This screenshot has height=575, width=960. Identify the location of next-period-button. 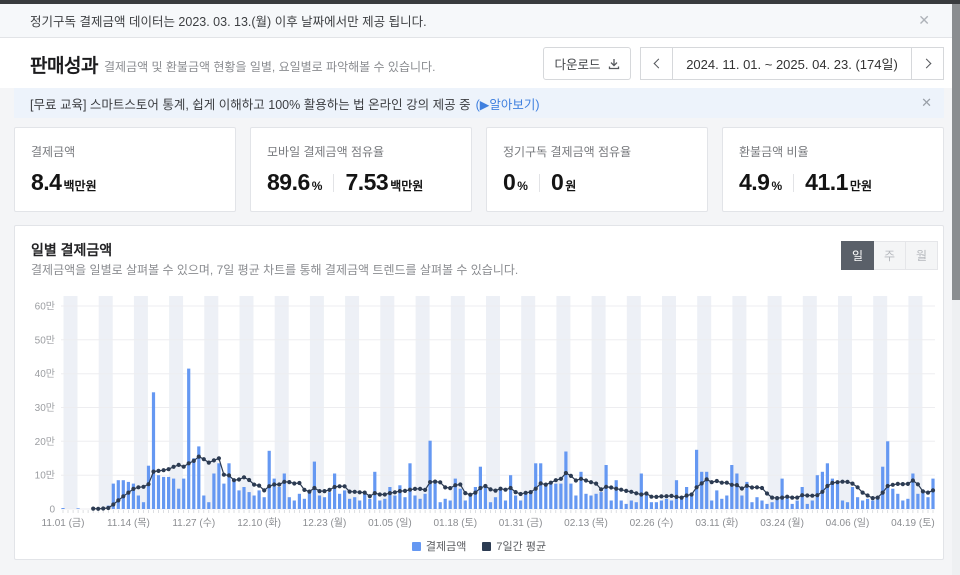
(927, 63).